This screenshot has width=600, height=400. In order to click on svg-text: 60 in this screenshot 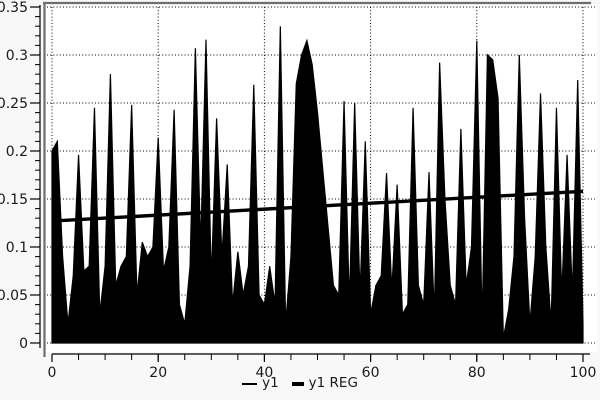, I will do `click(371, 373)`.